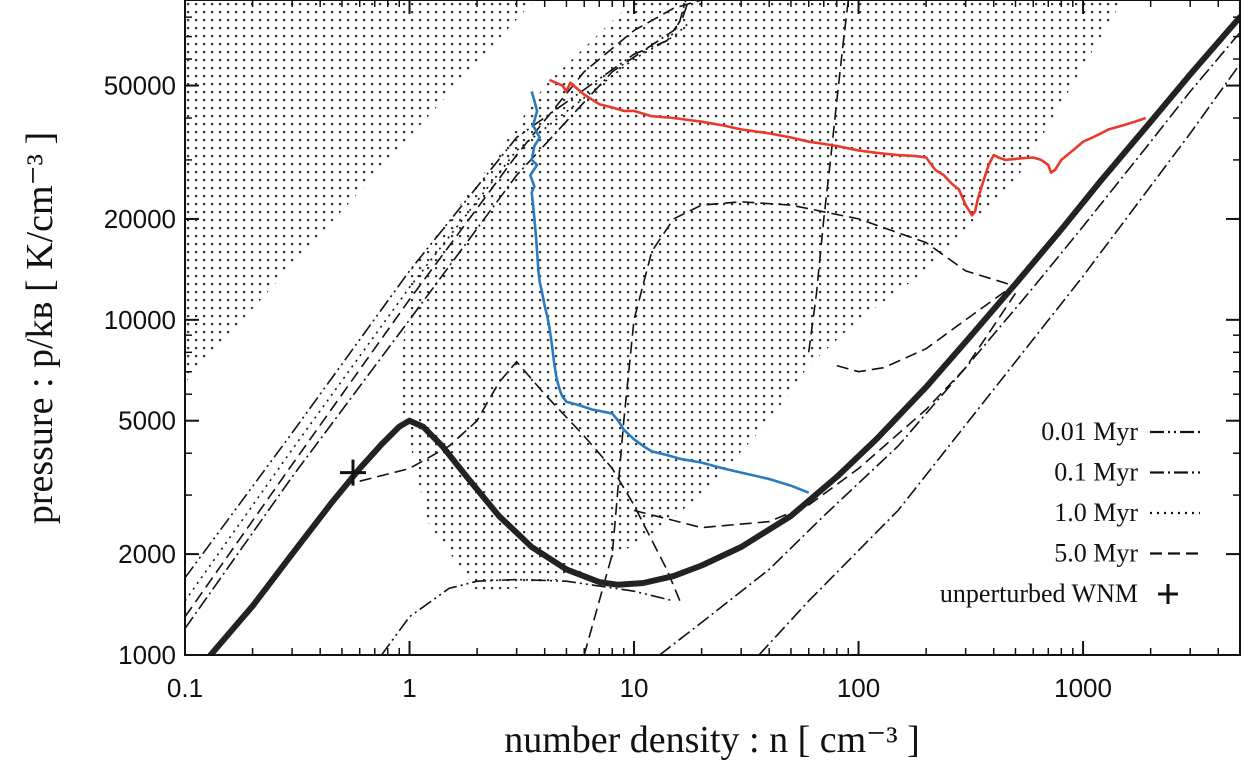  What do you see at coordinates (1096, 472) in the screenshot?
I see `legend-label: 0.1 Myr` at bounding box center [1096, 472].